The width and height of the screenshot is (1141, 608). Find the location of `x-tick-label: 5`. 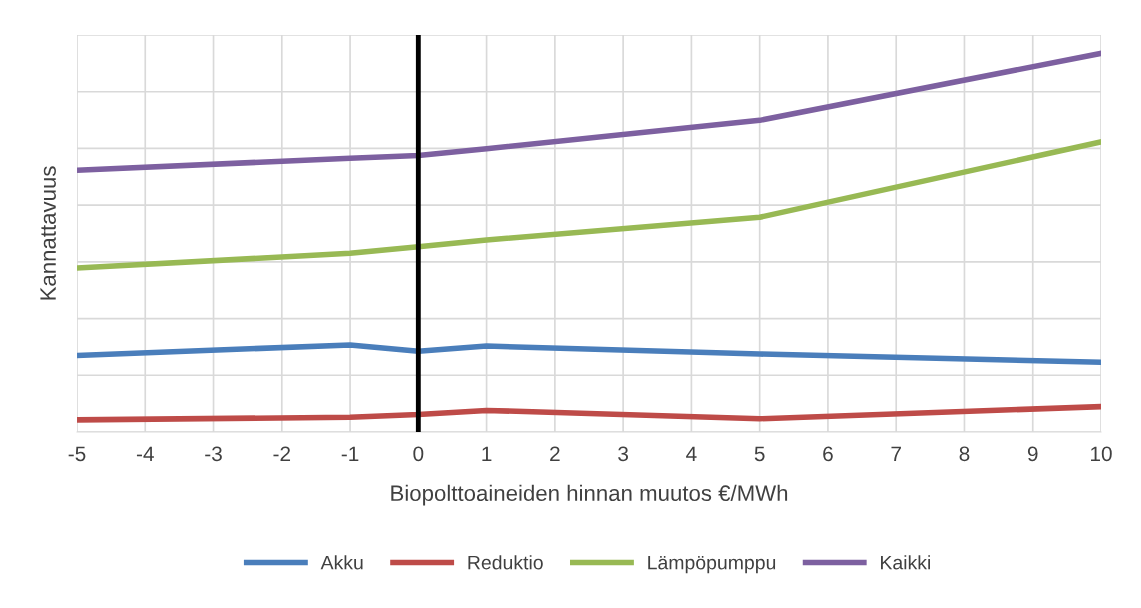

x-tick-label: 5 is located at coordinates (759, 454).